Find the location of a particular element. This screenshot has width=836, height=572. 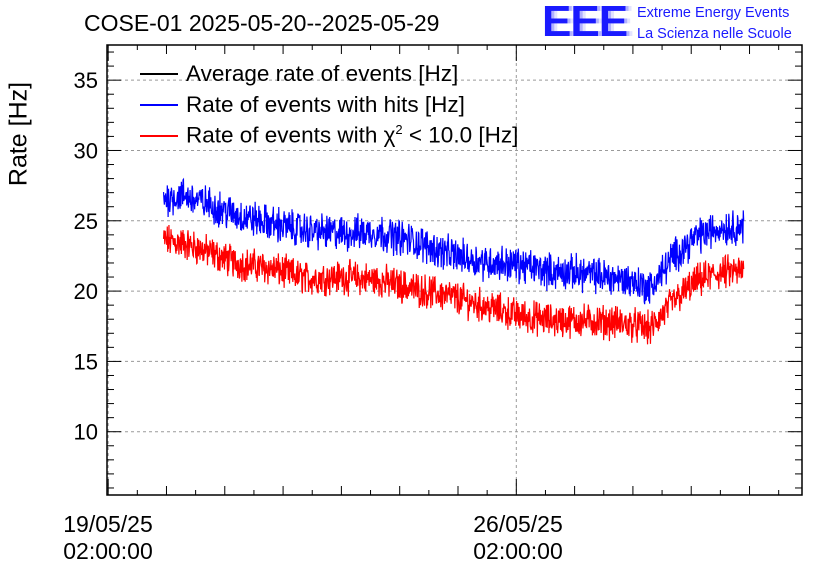

x-tick-label-0: 19/05/25 02:00:00 is located at coordinates (108, 538).